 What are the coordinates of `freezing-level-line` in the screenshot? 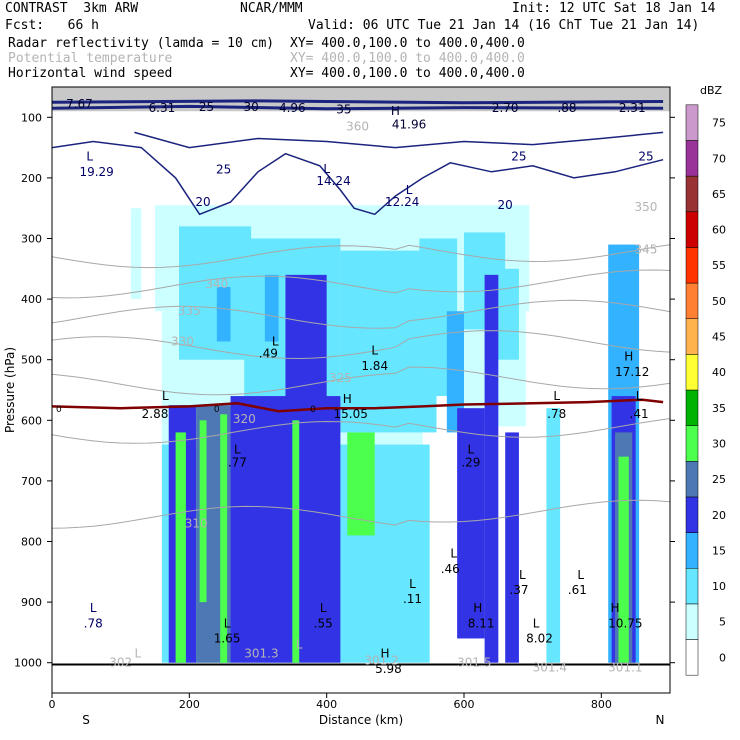 It's located at (358, 405).